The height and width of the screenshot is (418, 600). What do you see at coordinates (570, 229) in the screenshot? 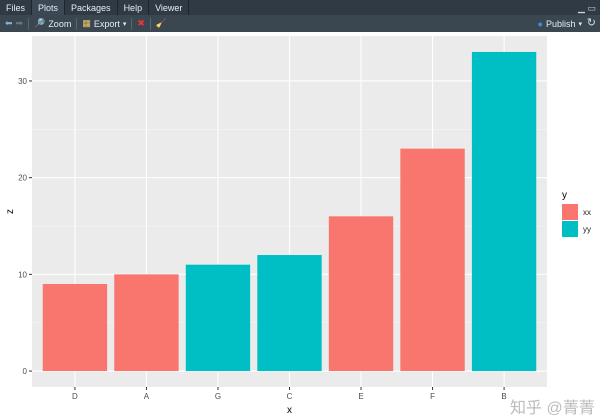
I see `legend-key-yy` at bounding box center [570, 229].